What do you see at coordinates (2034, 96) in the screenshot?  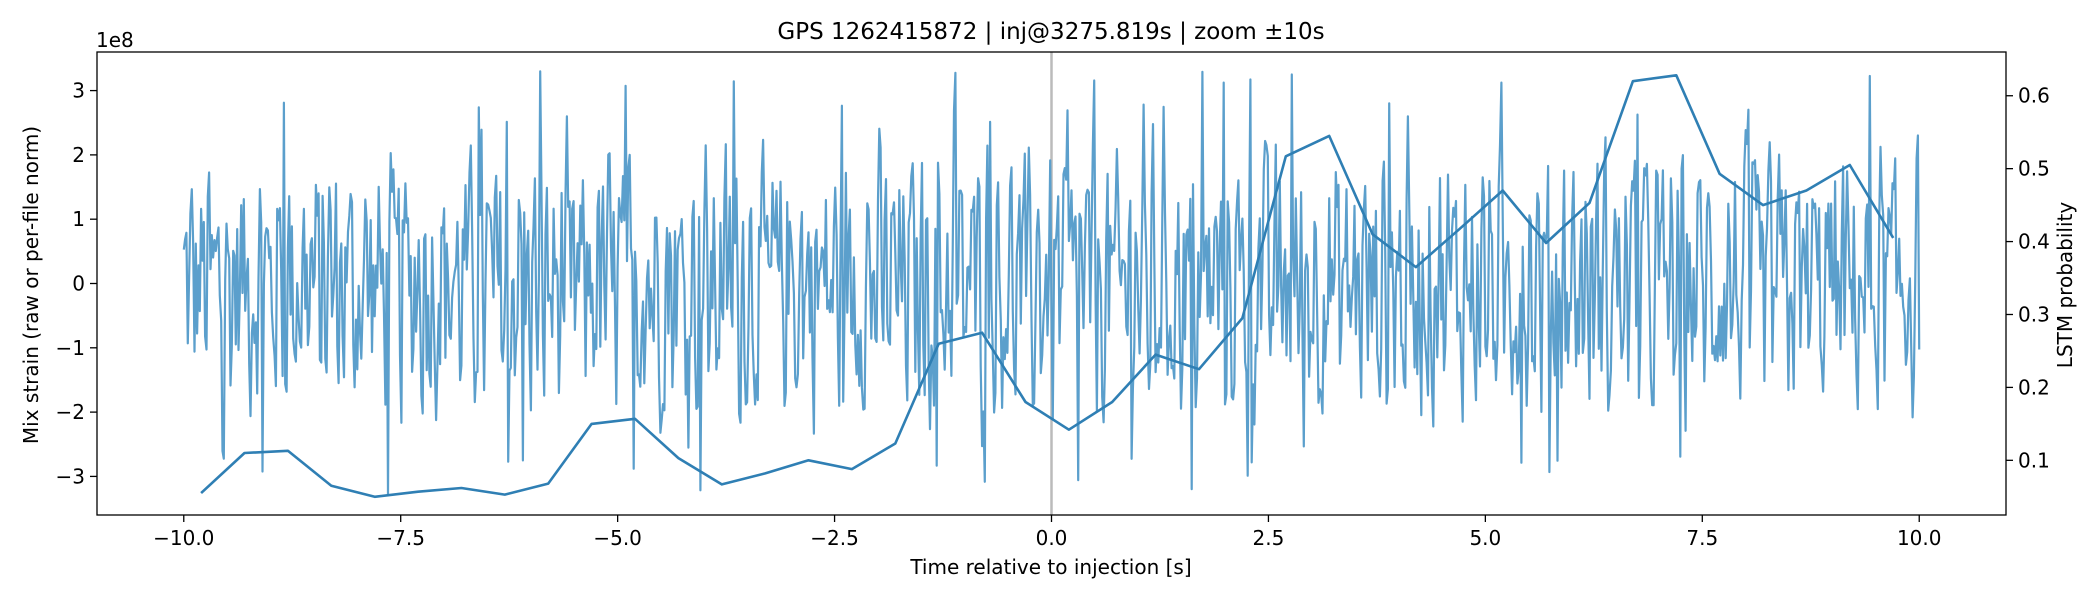 I see `y-right-tick-label: 0.6` at bounding box center [2034, 96].